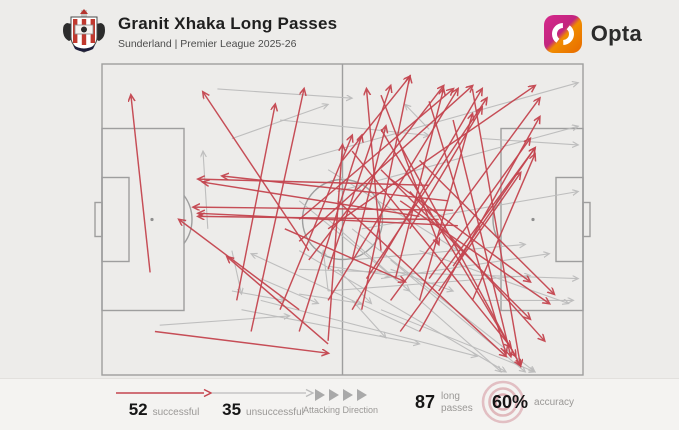 Image resolution: width=679 pixels, height=430 pixels. I want to click on target-stamp-icon, so click(503, 402).